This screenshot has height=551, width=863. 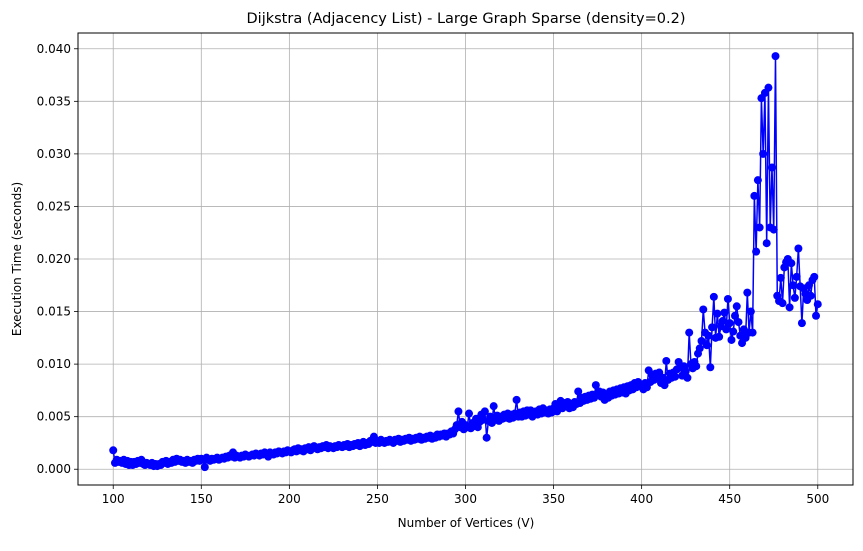 I want to click on x-tick-label: 200, so click(x=289, y=499).